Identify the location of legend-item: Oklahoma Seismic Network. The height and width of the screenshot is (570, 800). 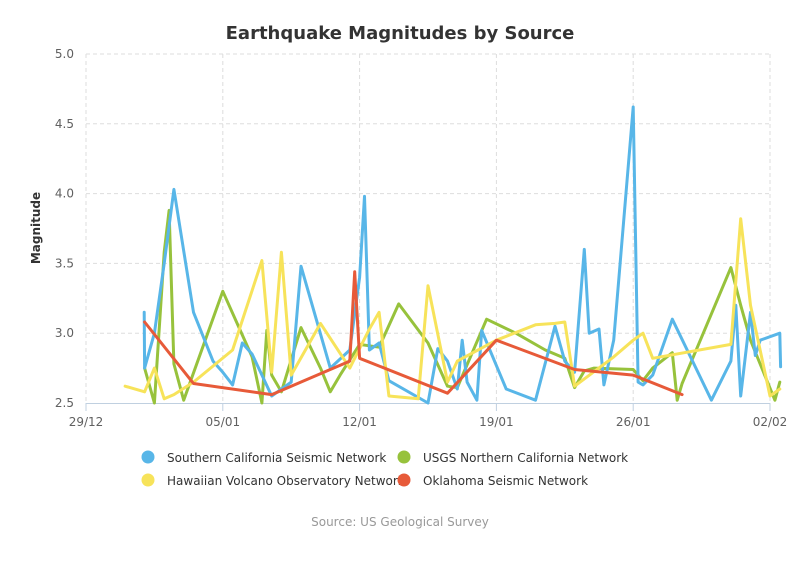
(493, 481).